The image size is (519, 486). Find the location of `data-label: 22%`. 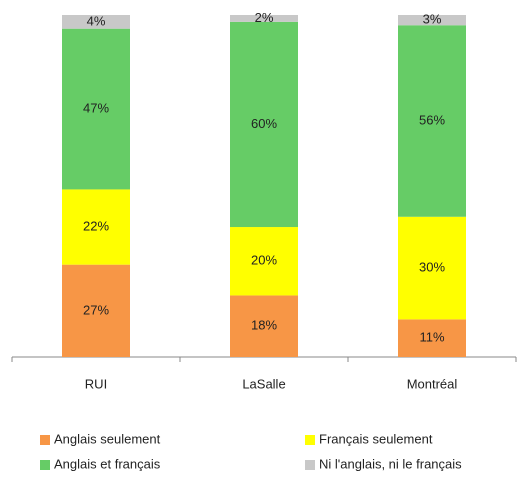

data-label: 22% is located at coordinates (96, 225).